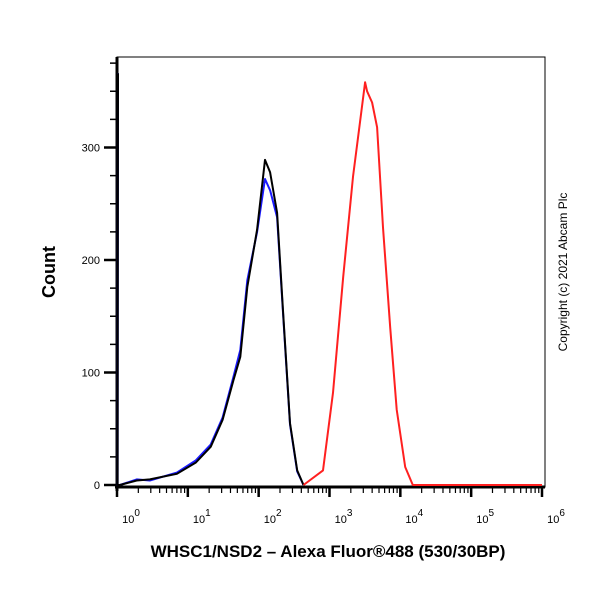 This screenshot has height=600, width=600. I want to click on x-tick-label: 10³, so click(344, 517).